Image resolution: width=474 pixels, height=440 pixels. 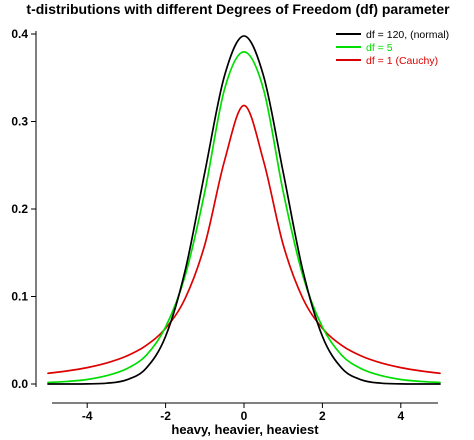 I want to click on legend-label: df = 1 (Cauchy), so click(x=402, y=61).